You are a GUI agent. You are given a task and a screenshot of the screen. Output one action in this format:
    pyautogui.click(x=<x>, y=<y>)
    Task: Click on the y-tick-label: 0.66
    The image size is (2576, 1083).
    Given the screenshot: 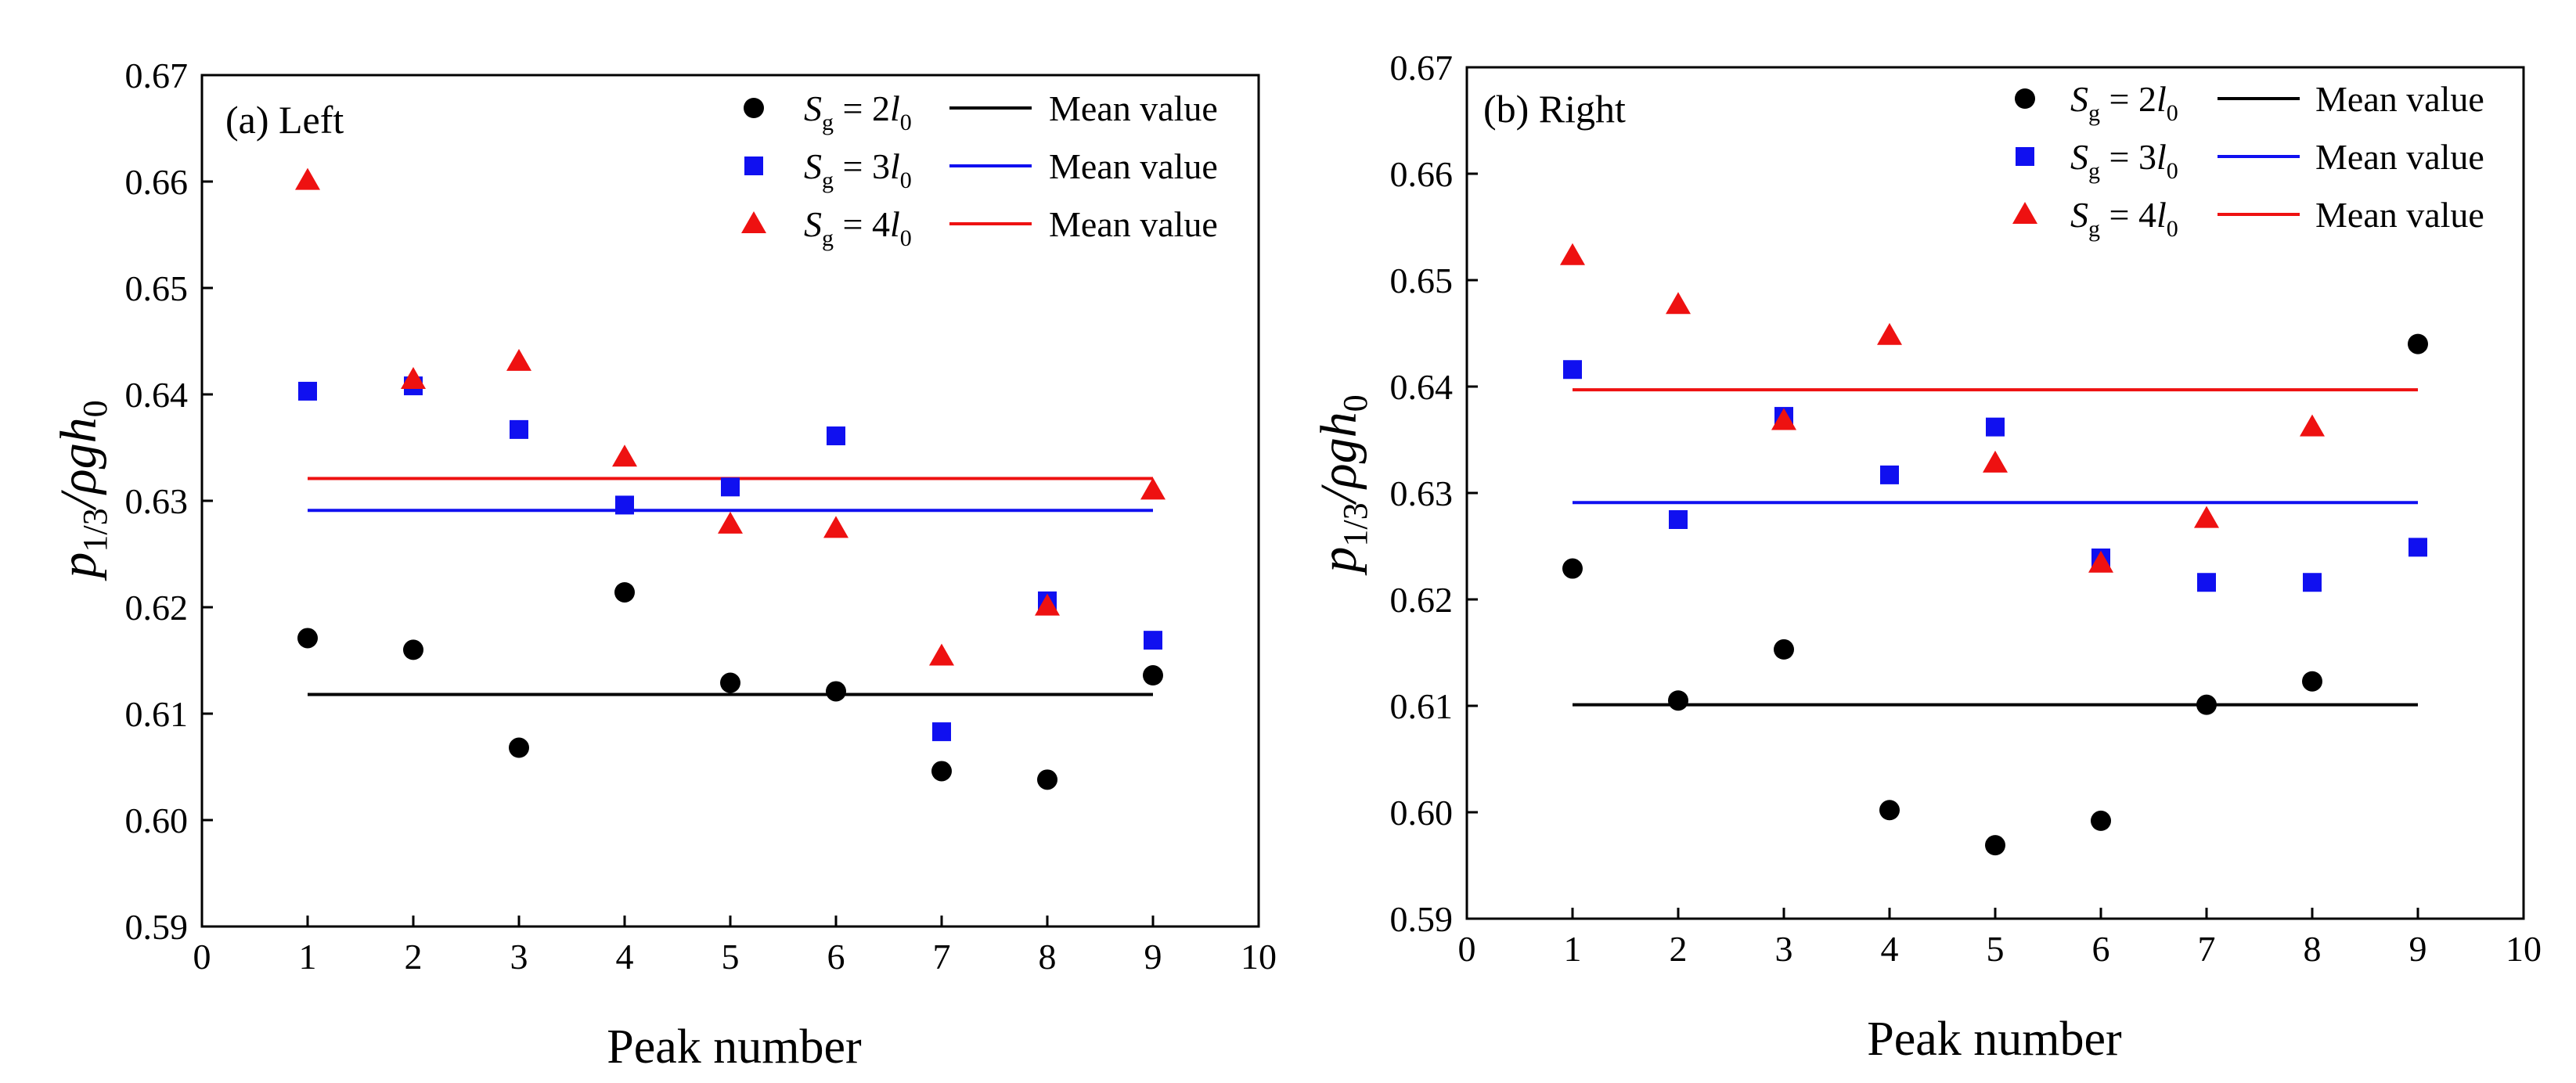 What is the action you would take?
    pyautogui.click(x=1422, y=174)
    